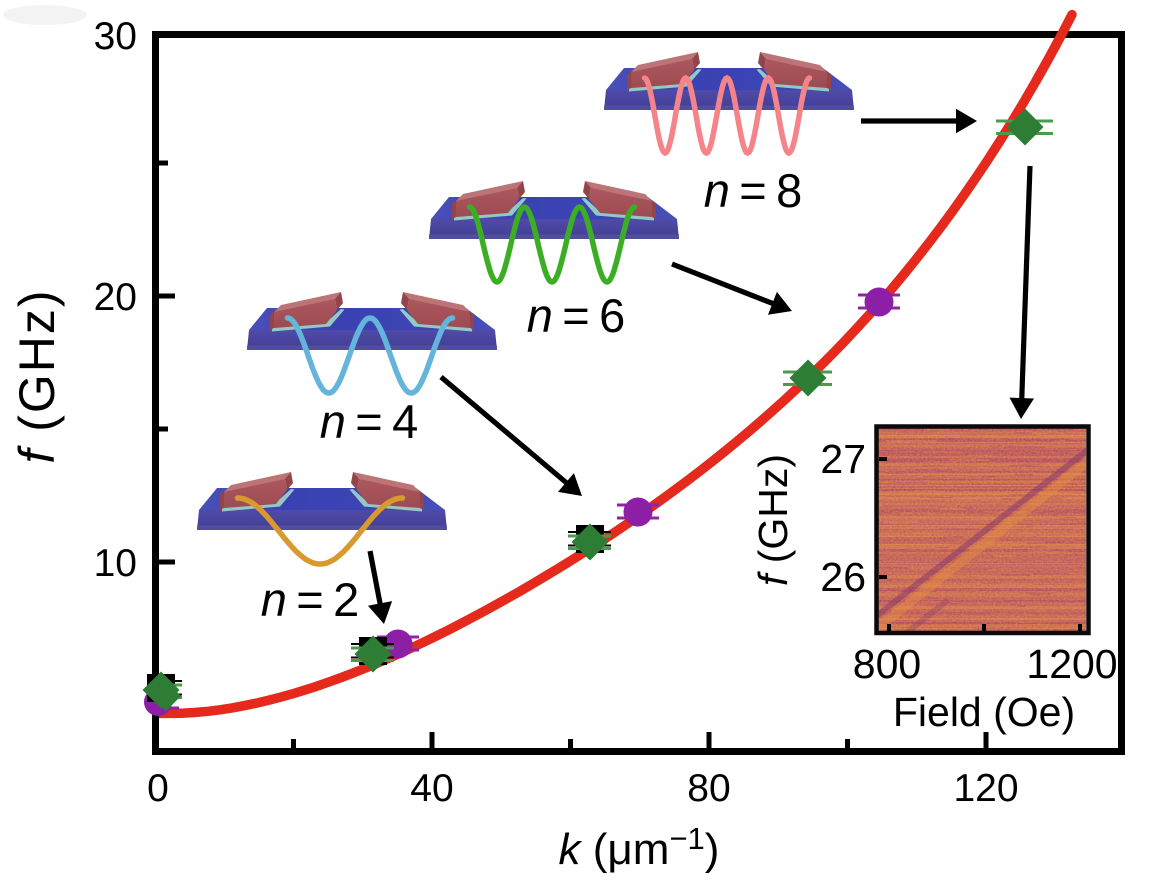 The height and width of the screenshot is (890, 1169). What do you see at coordinates (985, 788) in the screenshot?
I see `svg-text: 120` at bounding box center [985, 788].